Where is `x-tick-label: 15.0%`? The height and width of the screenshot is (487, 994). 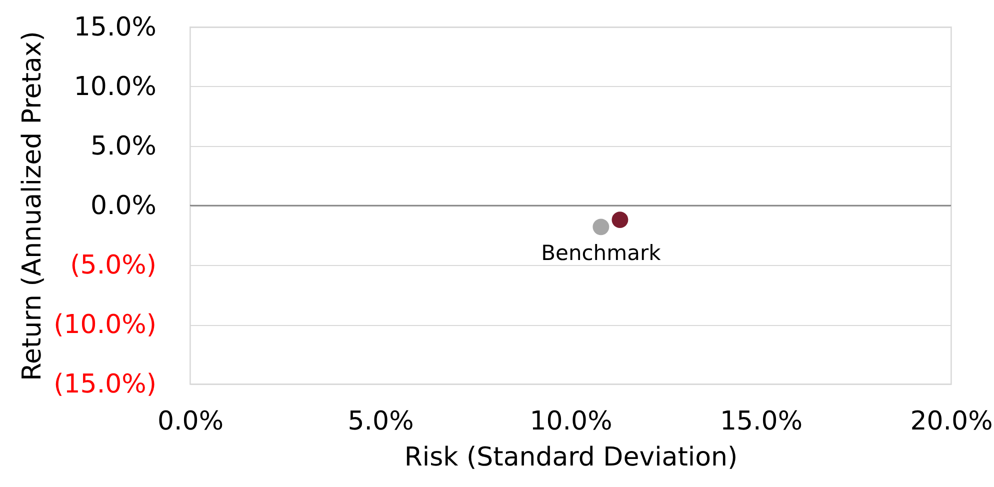
x-tick-label: 15.0% is located at coordinates (761, 421).